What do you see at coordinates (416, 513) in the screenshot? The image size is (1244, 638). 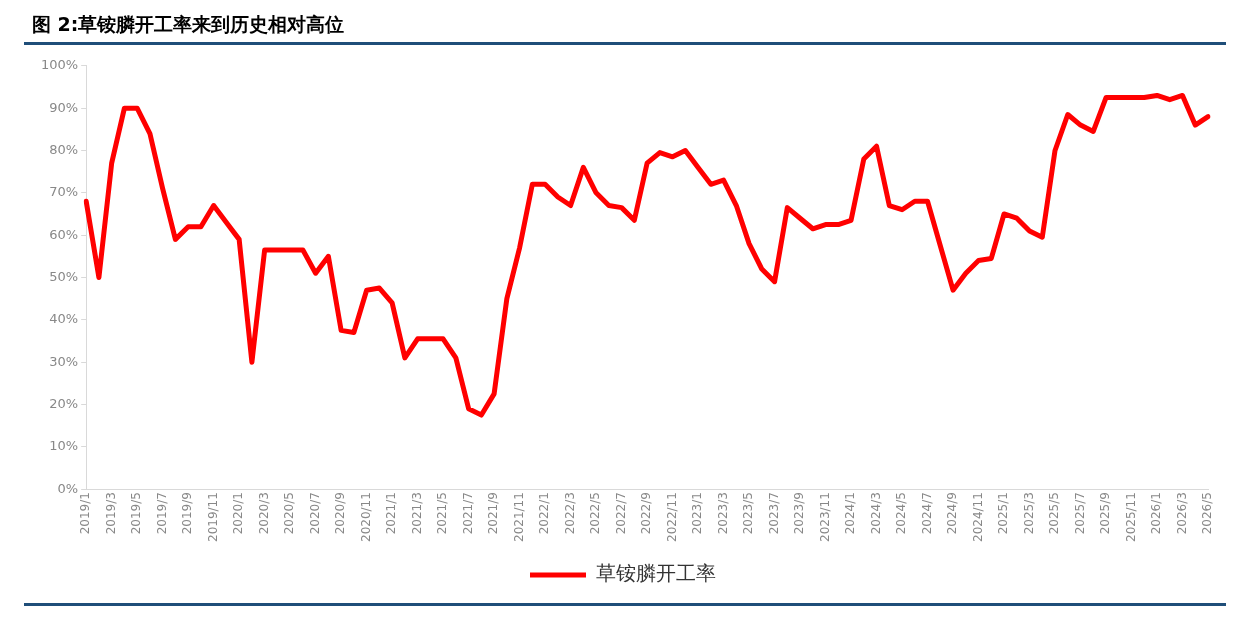 I see `x-tick-label: 2021/3` at bounding box center [416, 513].